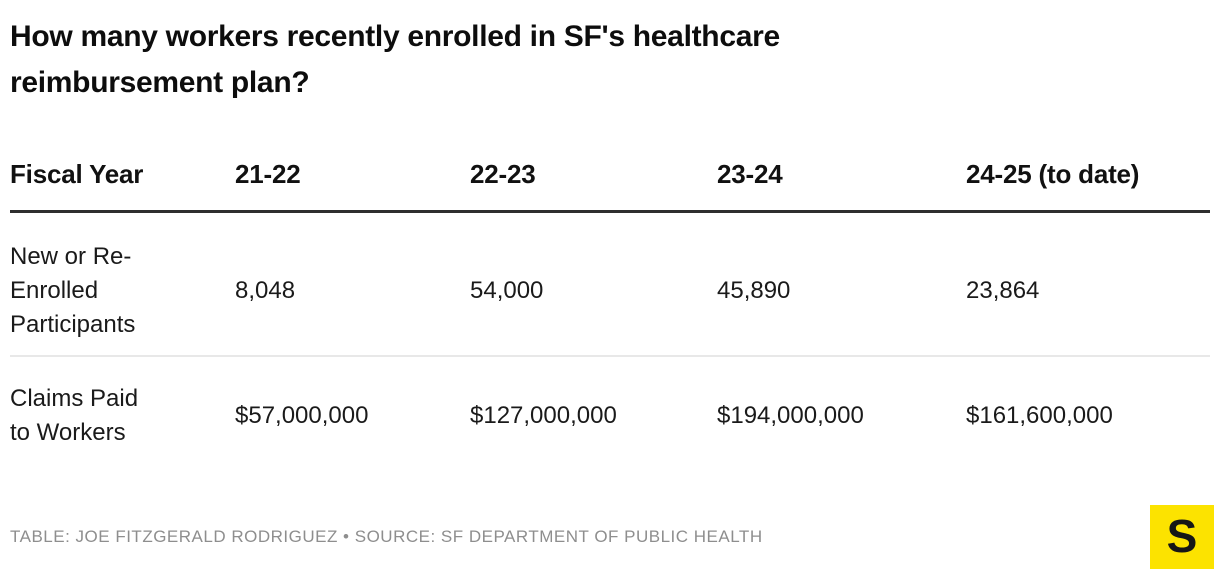 Image resolution: width=1220 pixels, height=582 pixels. I want to click on column-header-22-23: 22-23, so click(503, 174).